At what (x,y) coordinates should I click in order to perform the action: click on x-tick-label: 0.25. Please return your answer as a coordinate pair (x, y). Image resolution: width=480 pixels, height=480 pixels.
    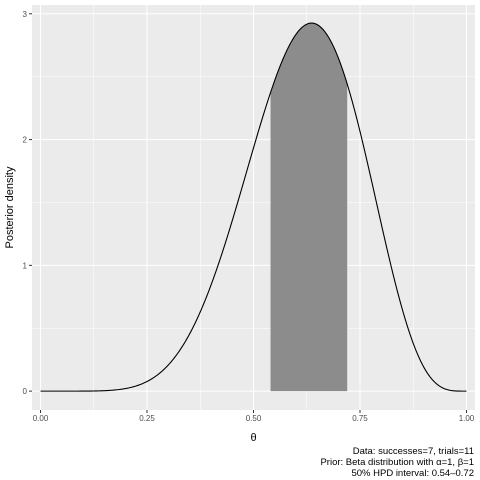
    Looking at the image, I should click on (147, 418).